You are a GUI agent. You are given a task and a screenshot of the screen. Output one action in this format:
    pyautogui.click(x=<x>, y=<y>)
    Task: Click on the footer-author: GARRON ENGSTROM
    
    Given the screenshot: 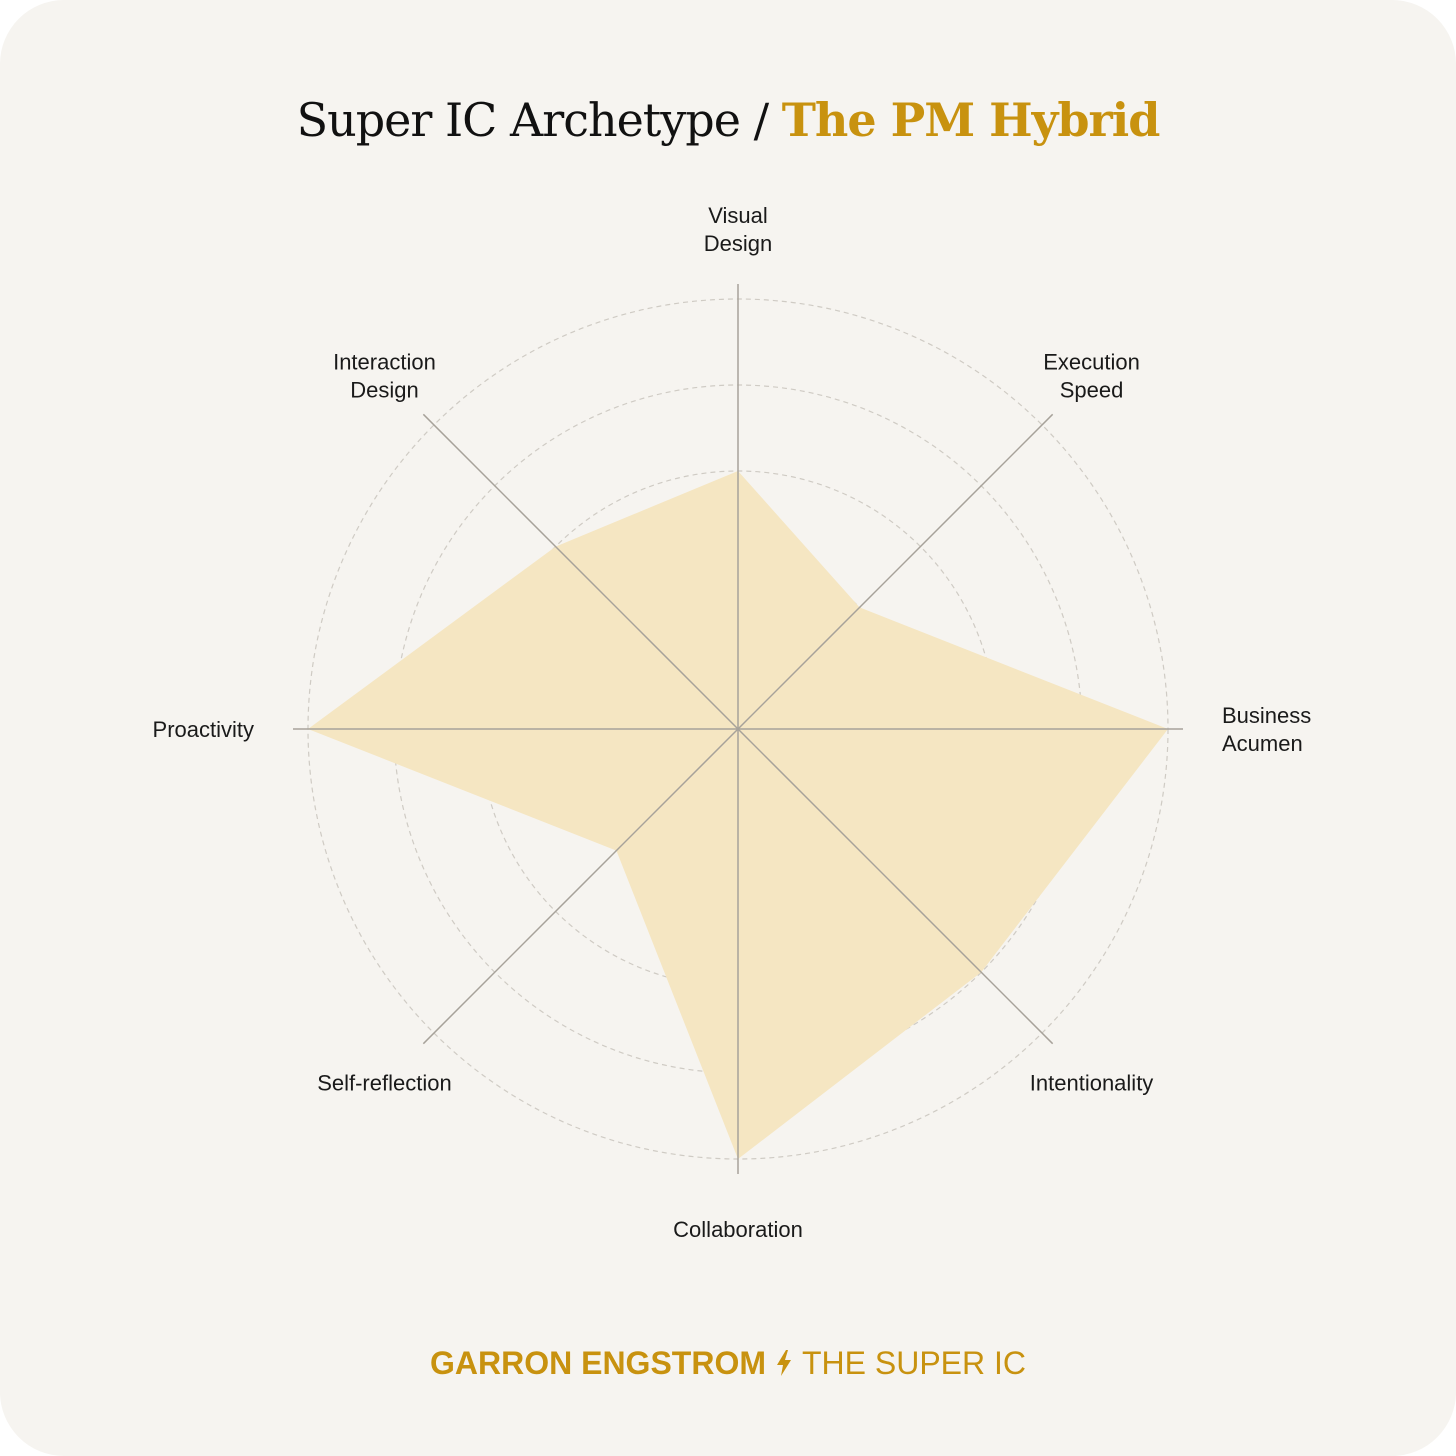 What is the action you would take?
    pyautogui.click(x=597, y=1363)
    